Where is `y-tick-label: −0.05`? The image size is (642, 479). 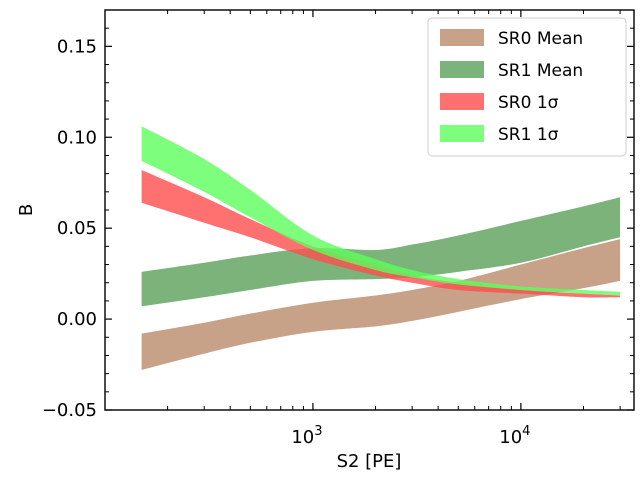
y-tick-label: −0.05 is located at coordinates (69, 410).